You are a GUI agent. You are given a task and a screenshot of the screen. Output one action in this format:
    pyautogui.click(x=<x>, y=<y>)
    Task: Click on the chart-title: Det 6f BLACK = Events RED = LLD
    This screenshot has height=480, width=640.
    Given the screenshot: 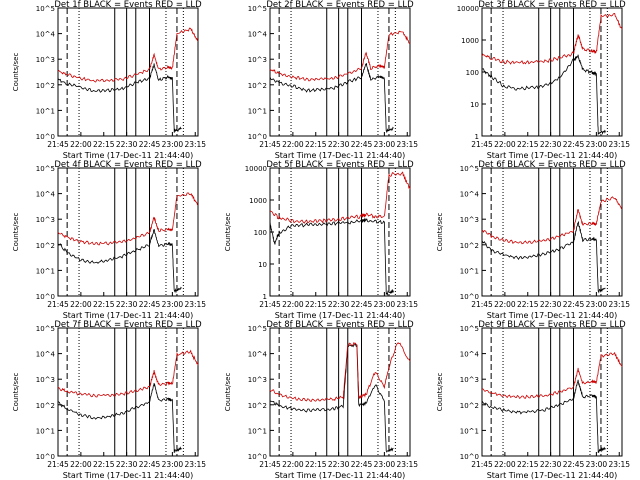 What is the action you would take?
    pyautogui.click(x=552, y=165)
    